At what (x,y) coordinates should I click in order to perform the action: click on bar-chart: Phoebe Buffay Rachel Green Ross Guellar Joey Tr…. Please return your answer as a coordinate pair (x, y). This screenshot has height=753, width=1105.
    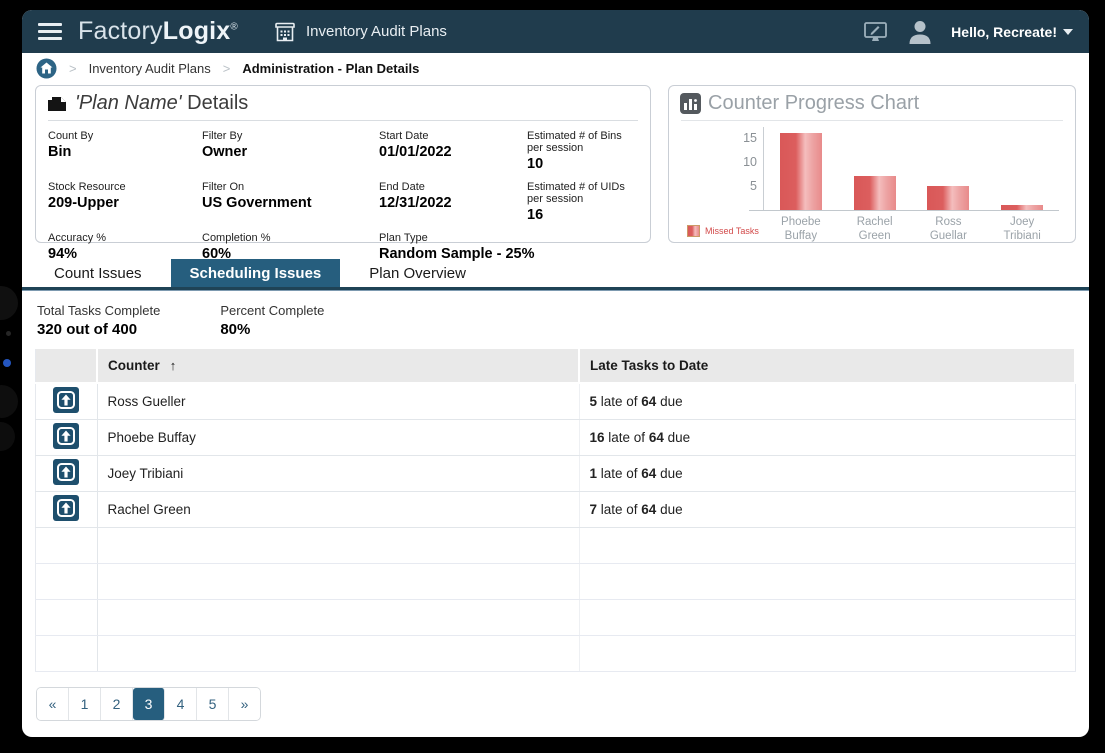
    Looking at the image, I should click on (872, 183).